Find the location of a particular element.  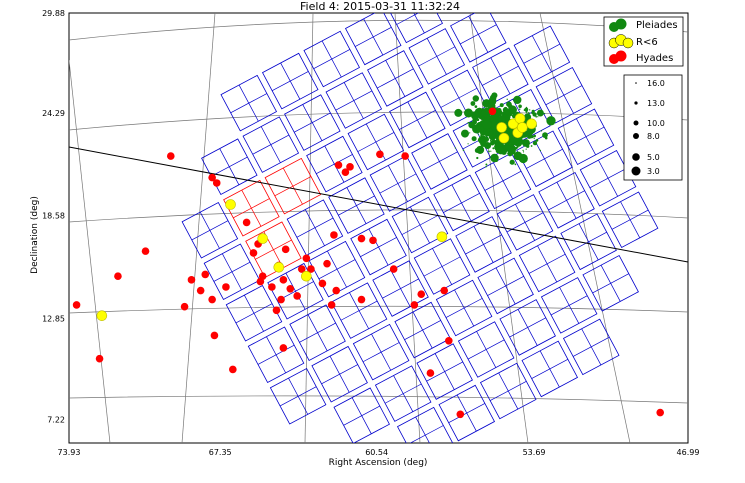

magnitude-label-16: 16.0 is located at coordinates (656, 83).